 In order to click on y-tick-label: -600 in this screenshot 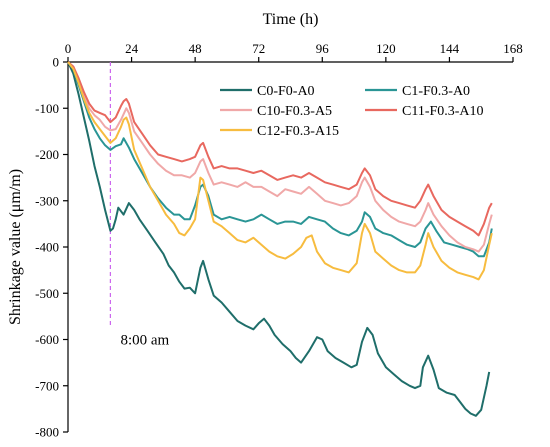, I will do `click(47, 339)`.